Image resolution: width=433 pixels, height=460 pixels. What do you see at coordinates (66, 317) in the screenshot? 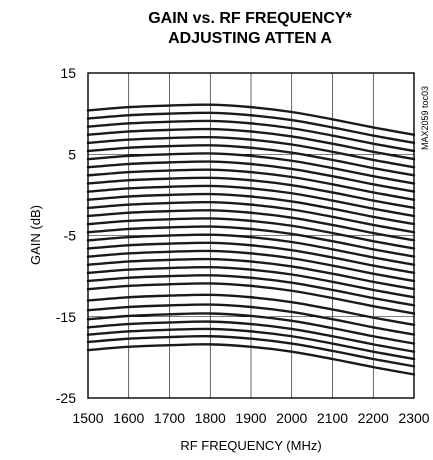
I see `y-tick-label: -15` at bounding box center [66, 317].